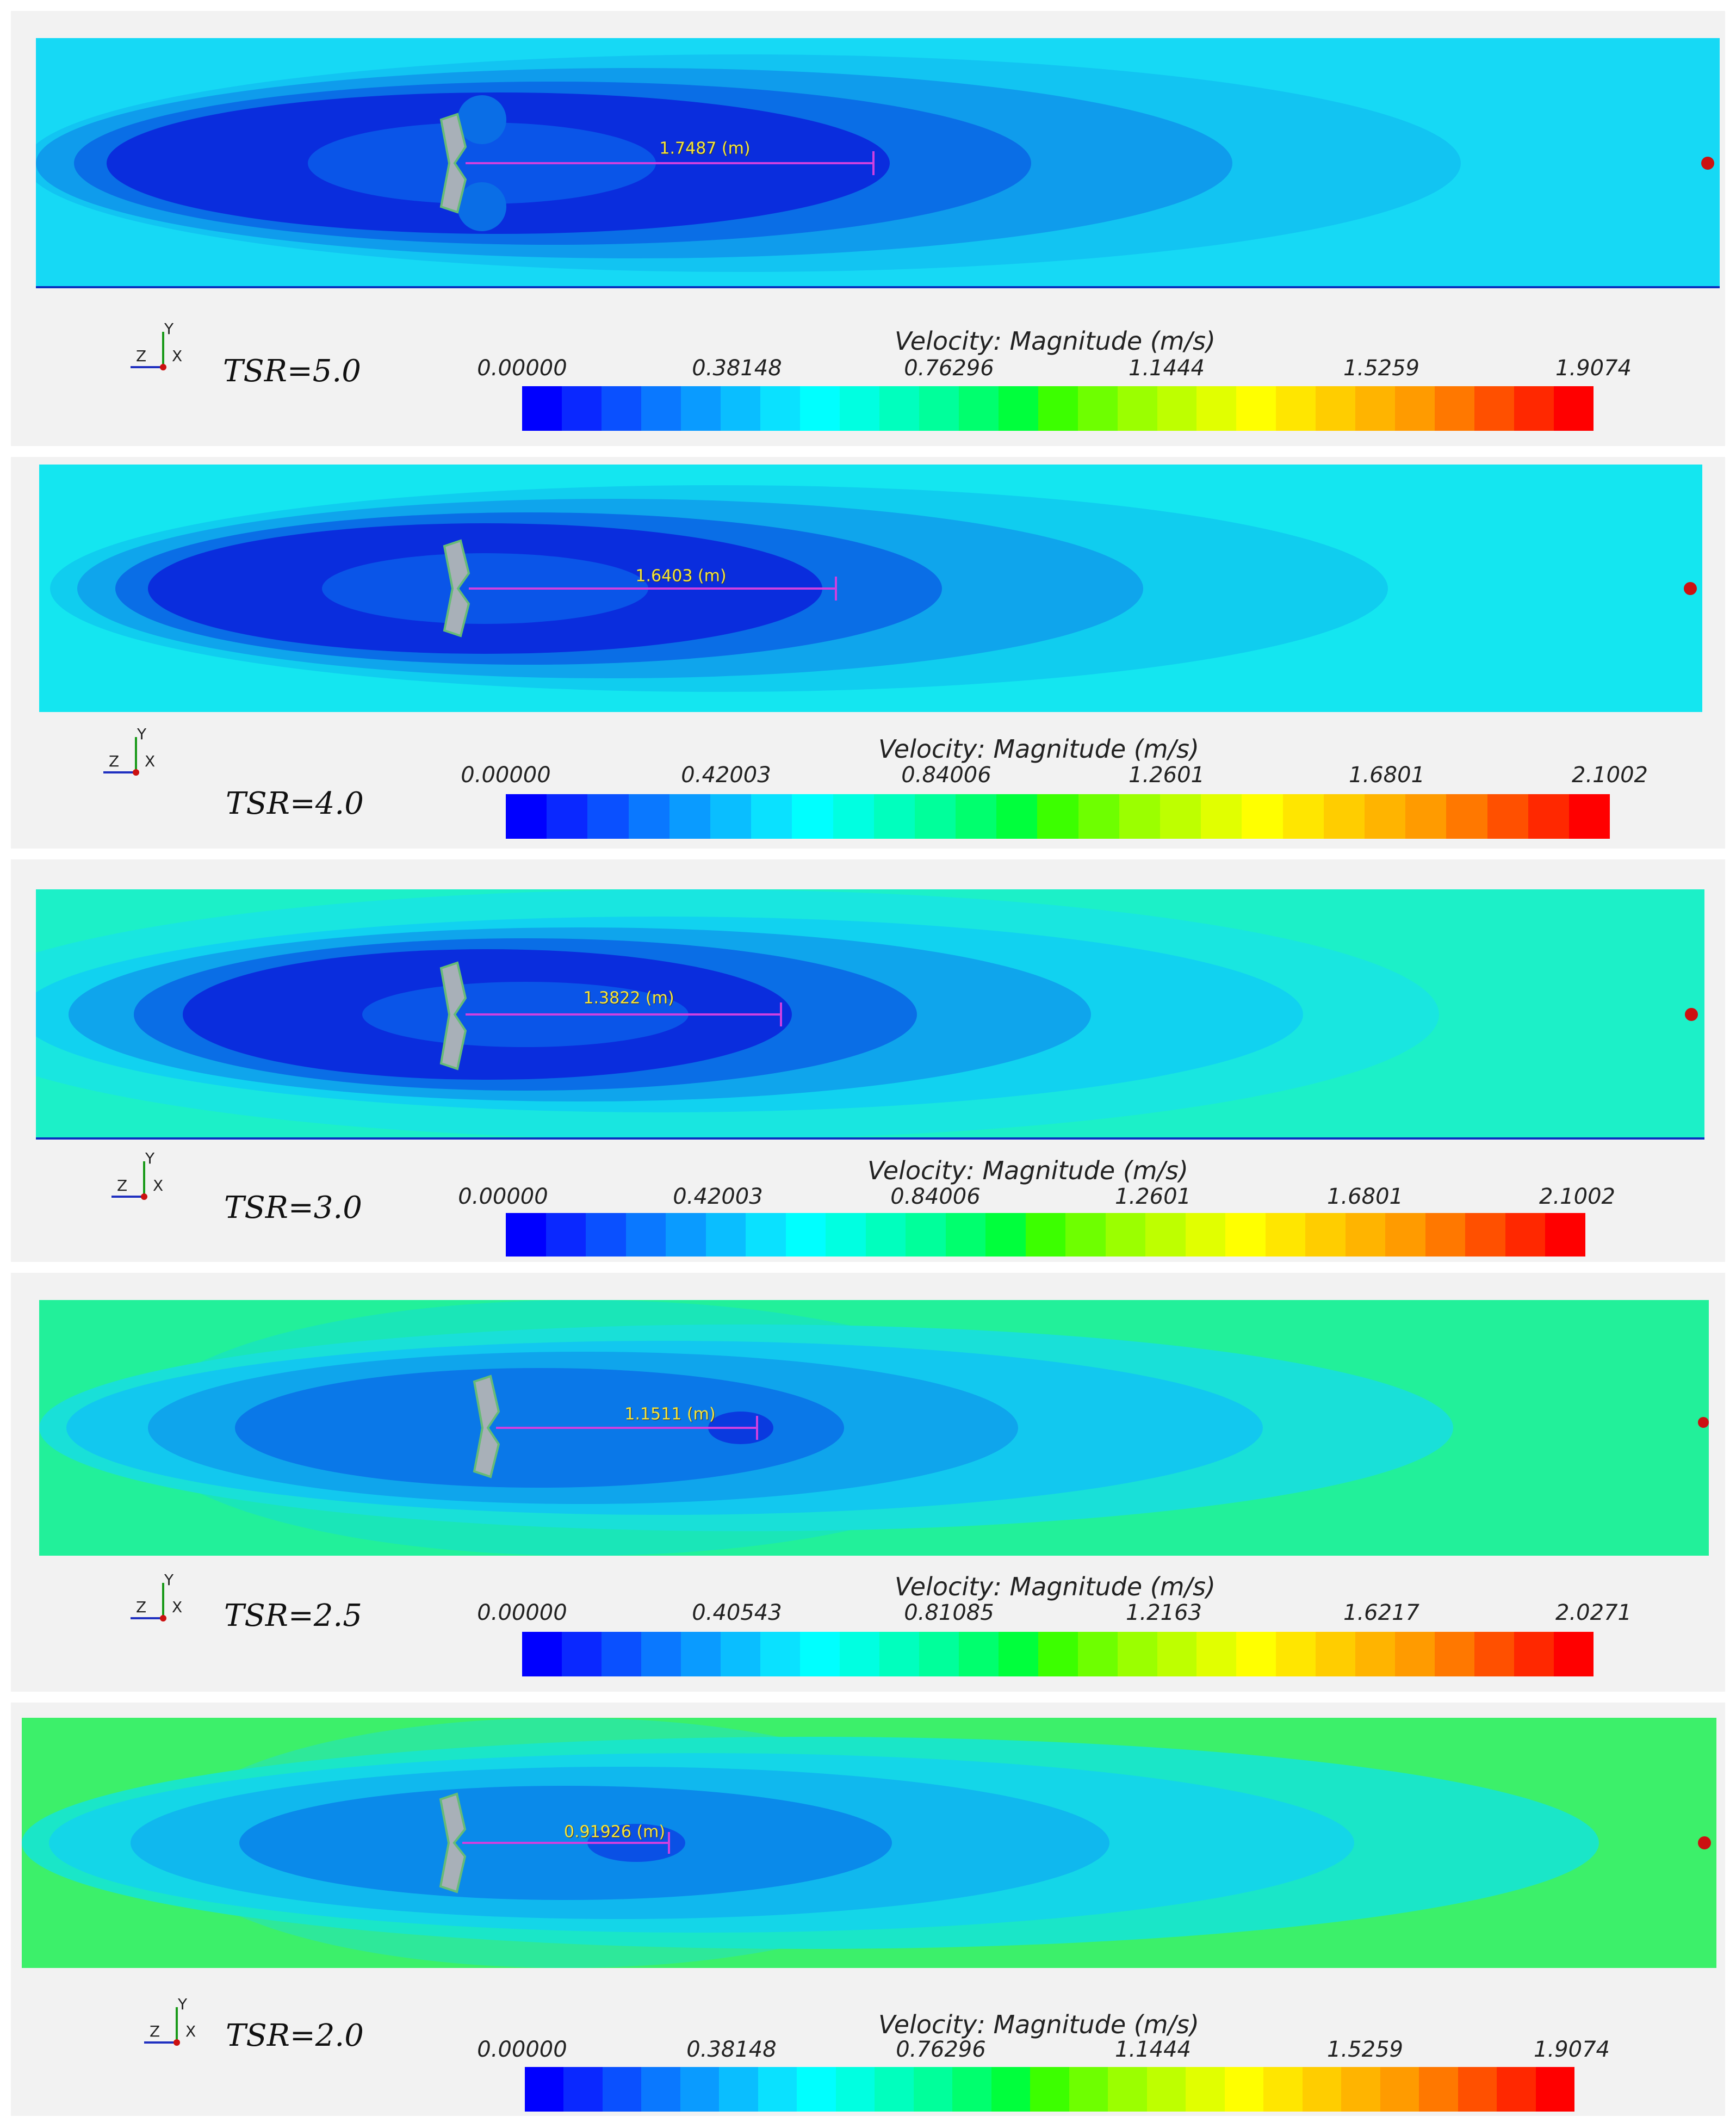 The image size is (1736, 2123). Describe the element at coordinates (731, 2049) in the screenshot. I see `colorbar-tick: 0.38148` at that location.